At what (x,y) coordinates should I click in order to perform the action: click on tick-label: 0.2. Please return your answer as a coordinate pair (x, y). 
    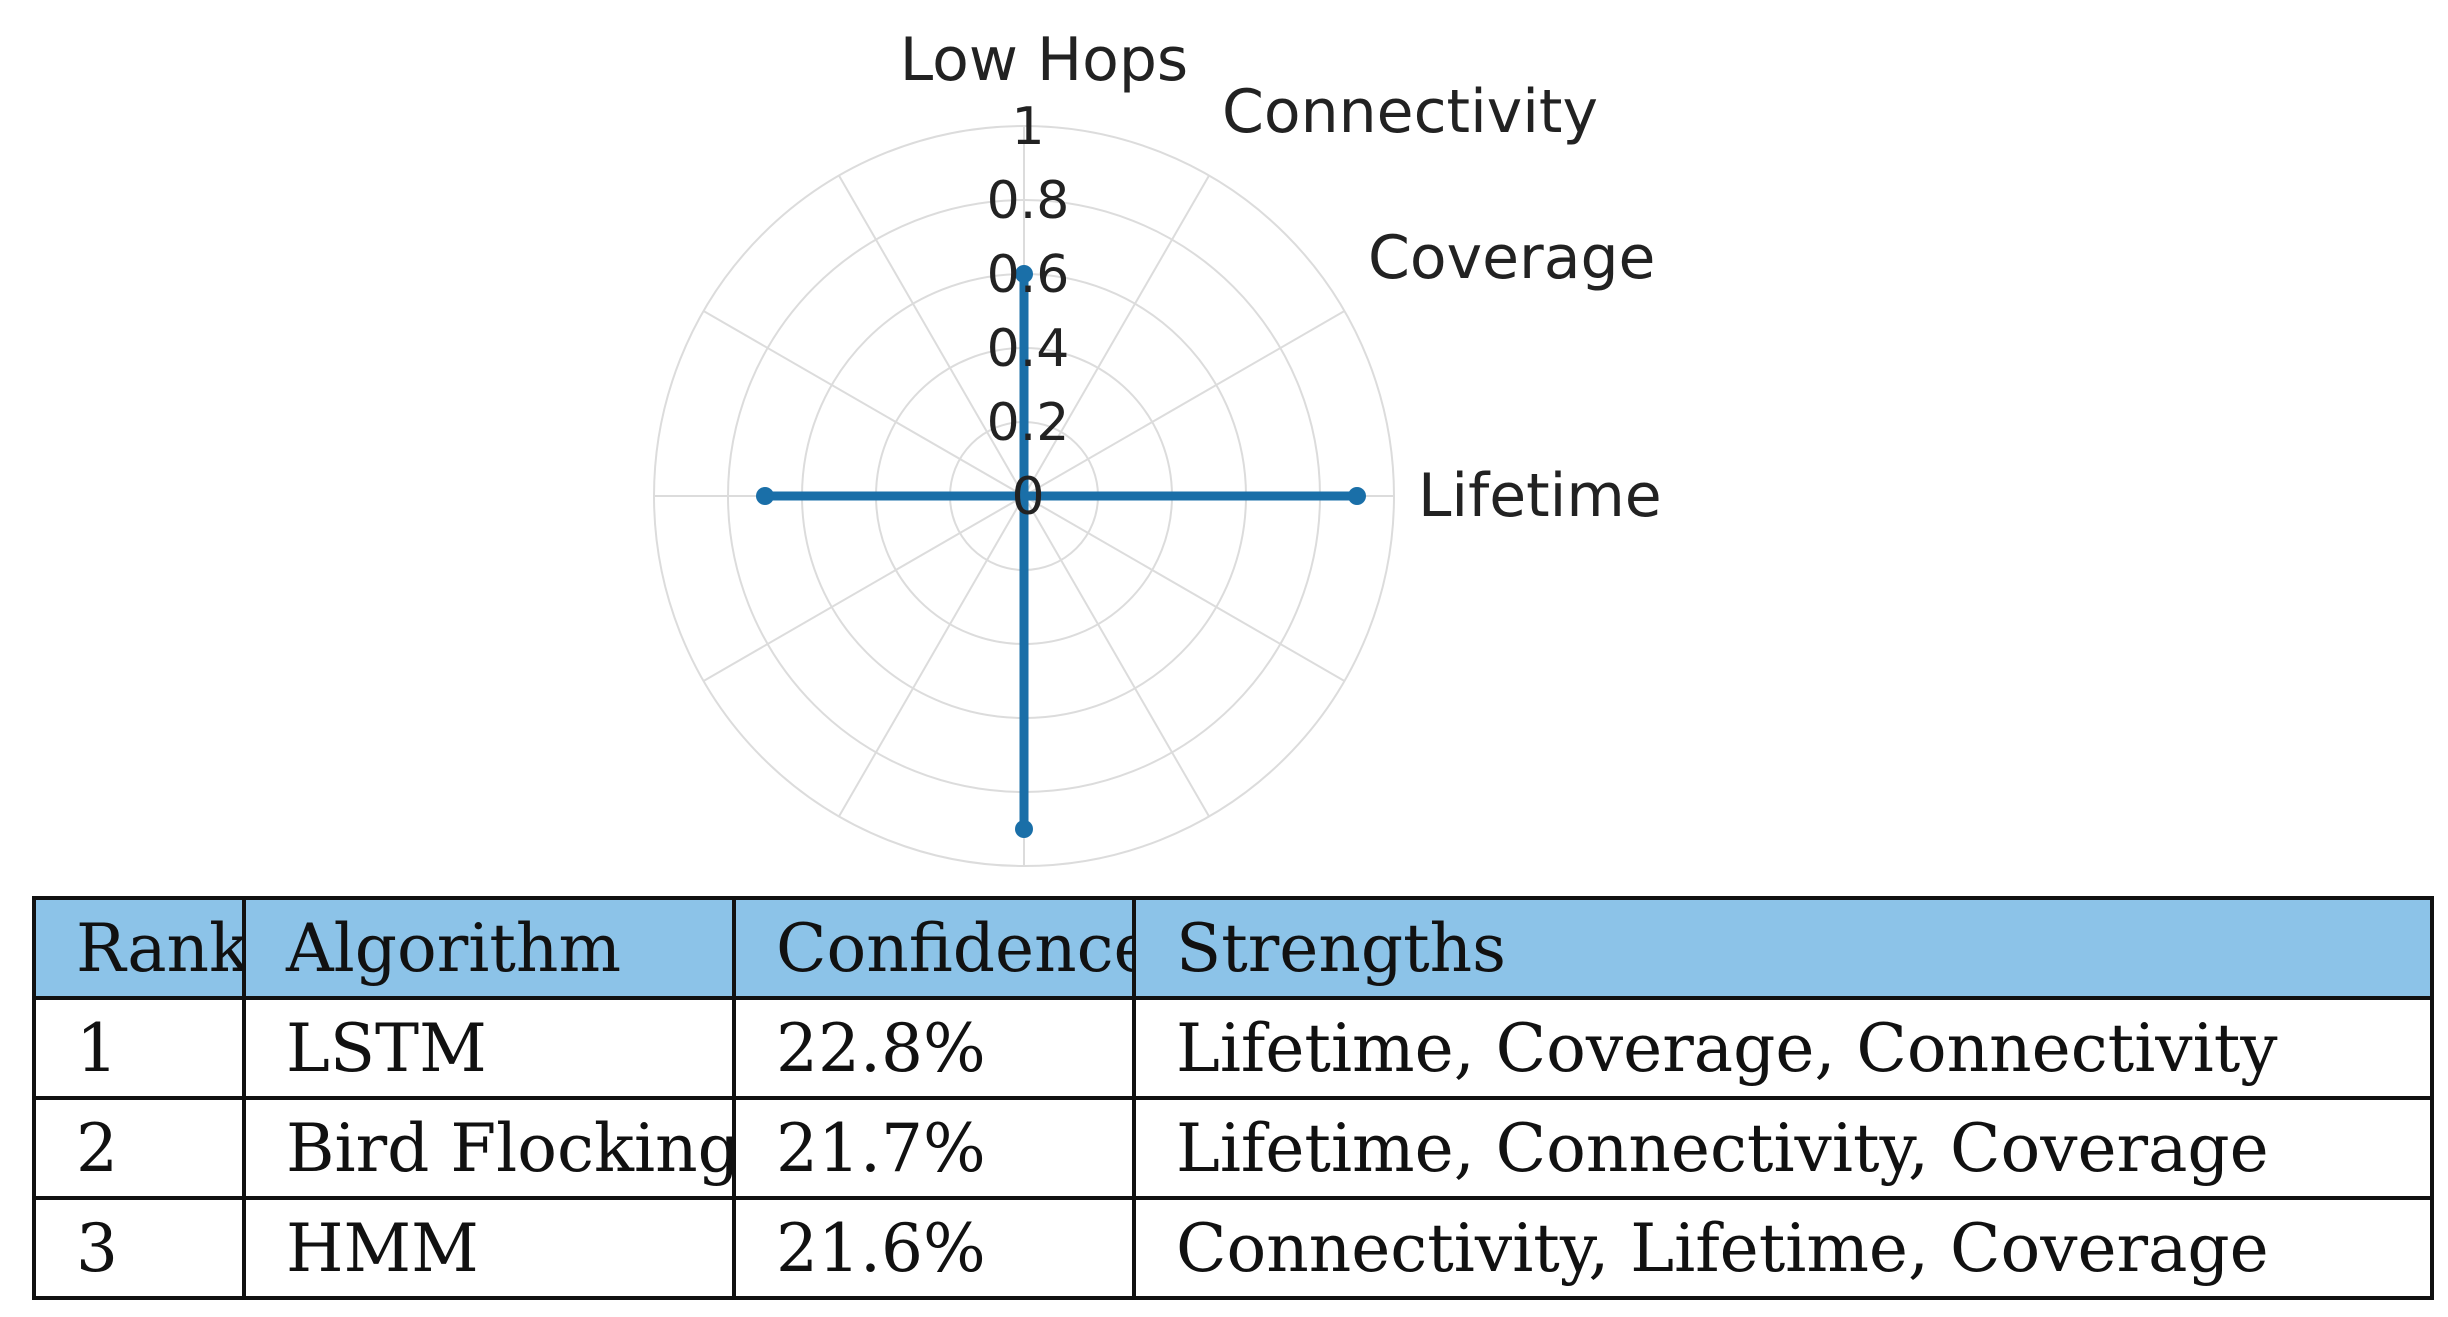
    Looking at the image, I should click on (1028, 423).